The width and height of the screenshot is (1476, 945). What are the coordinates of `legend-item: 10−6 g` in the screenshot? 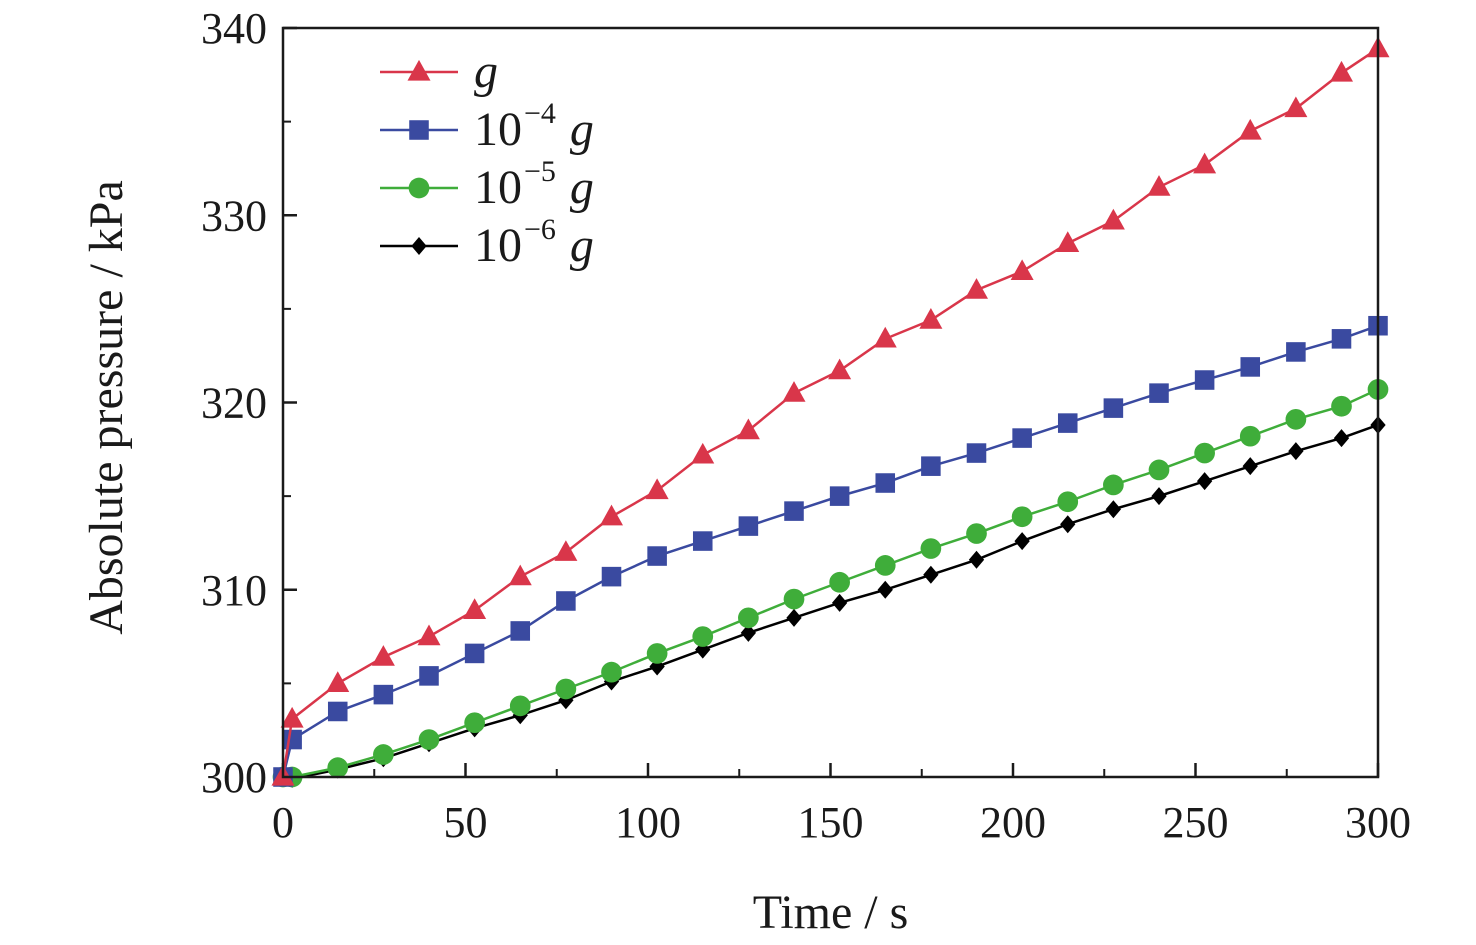 It's located at (487, 242).